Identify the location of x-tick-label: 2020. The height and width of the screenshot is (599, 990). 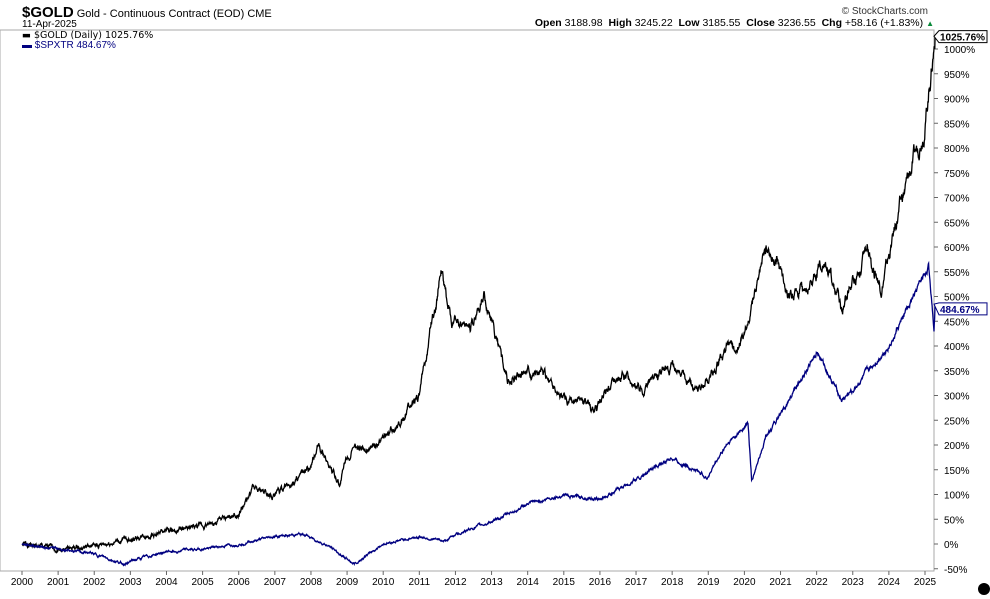
(744, 582).